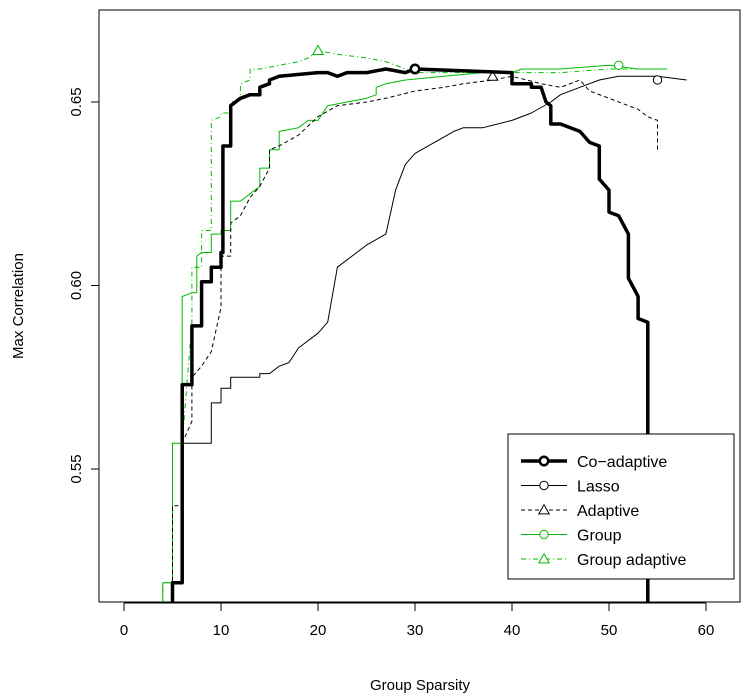 Image resolution: width=752 pixels, height=696 pixels. I want to click on legend-marker-lasso, so click(544, 485).